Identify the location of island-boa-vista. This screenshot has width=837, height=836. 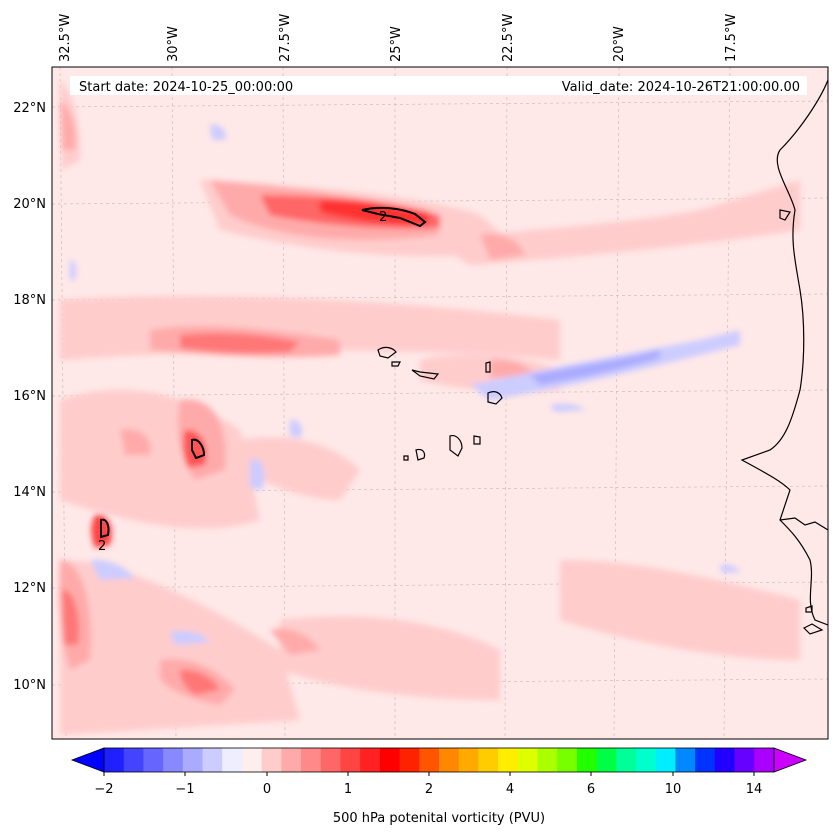
(495, 398).